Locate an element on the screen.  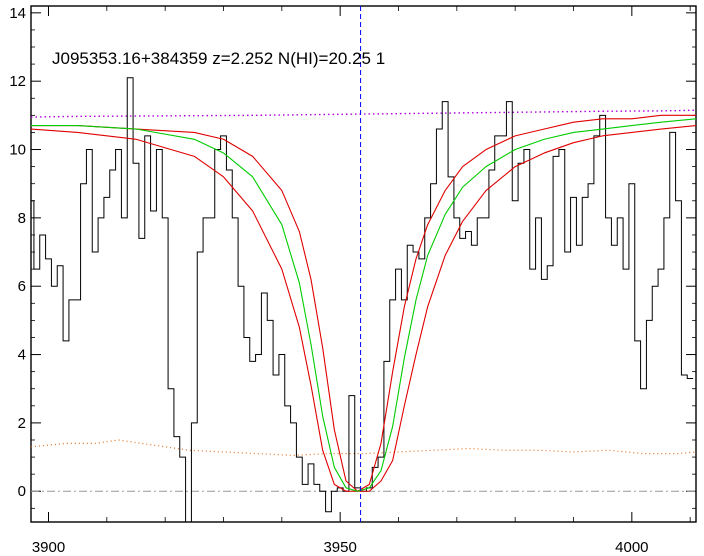
y-tick-label: 12 is located at coordinates (17, 81).